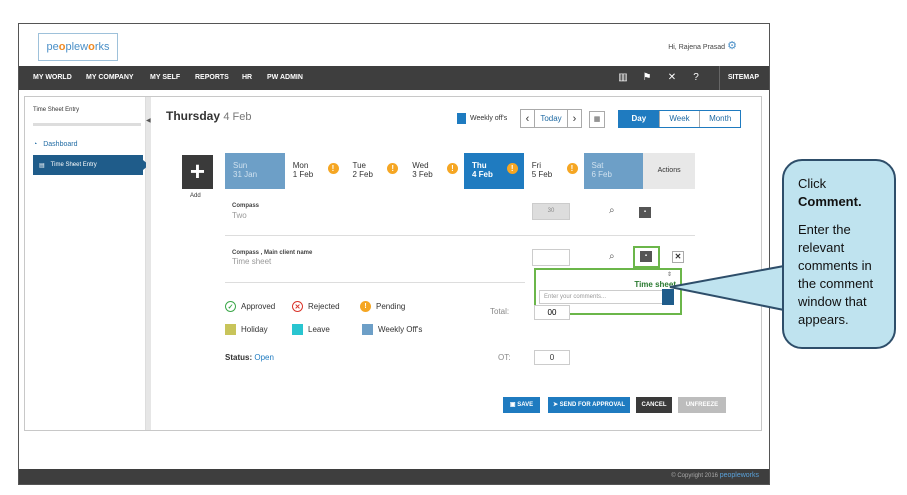  Describe the element at coordinates (574, 118) in the screenshot. I see `next-arrow-icon: ›` at that location.